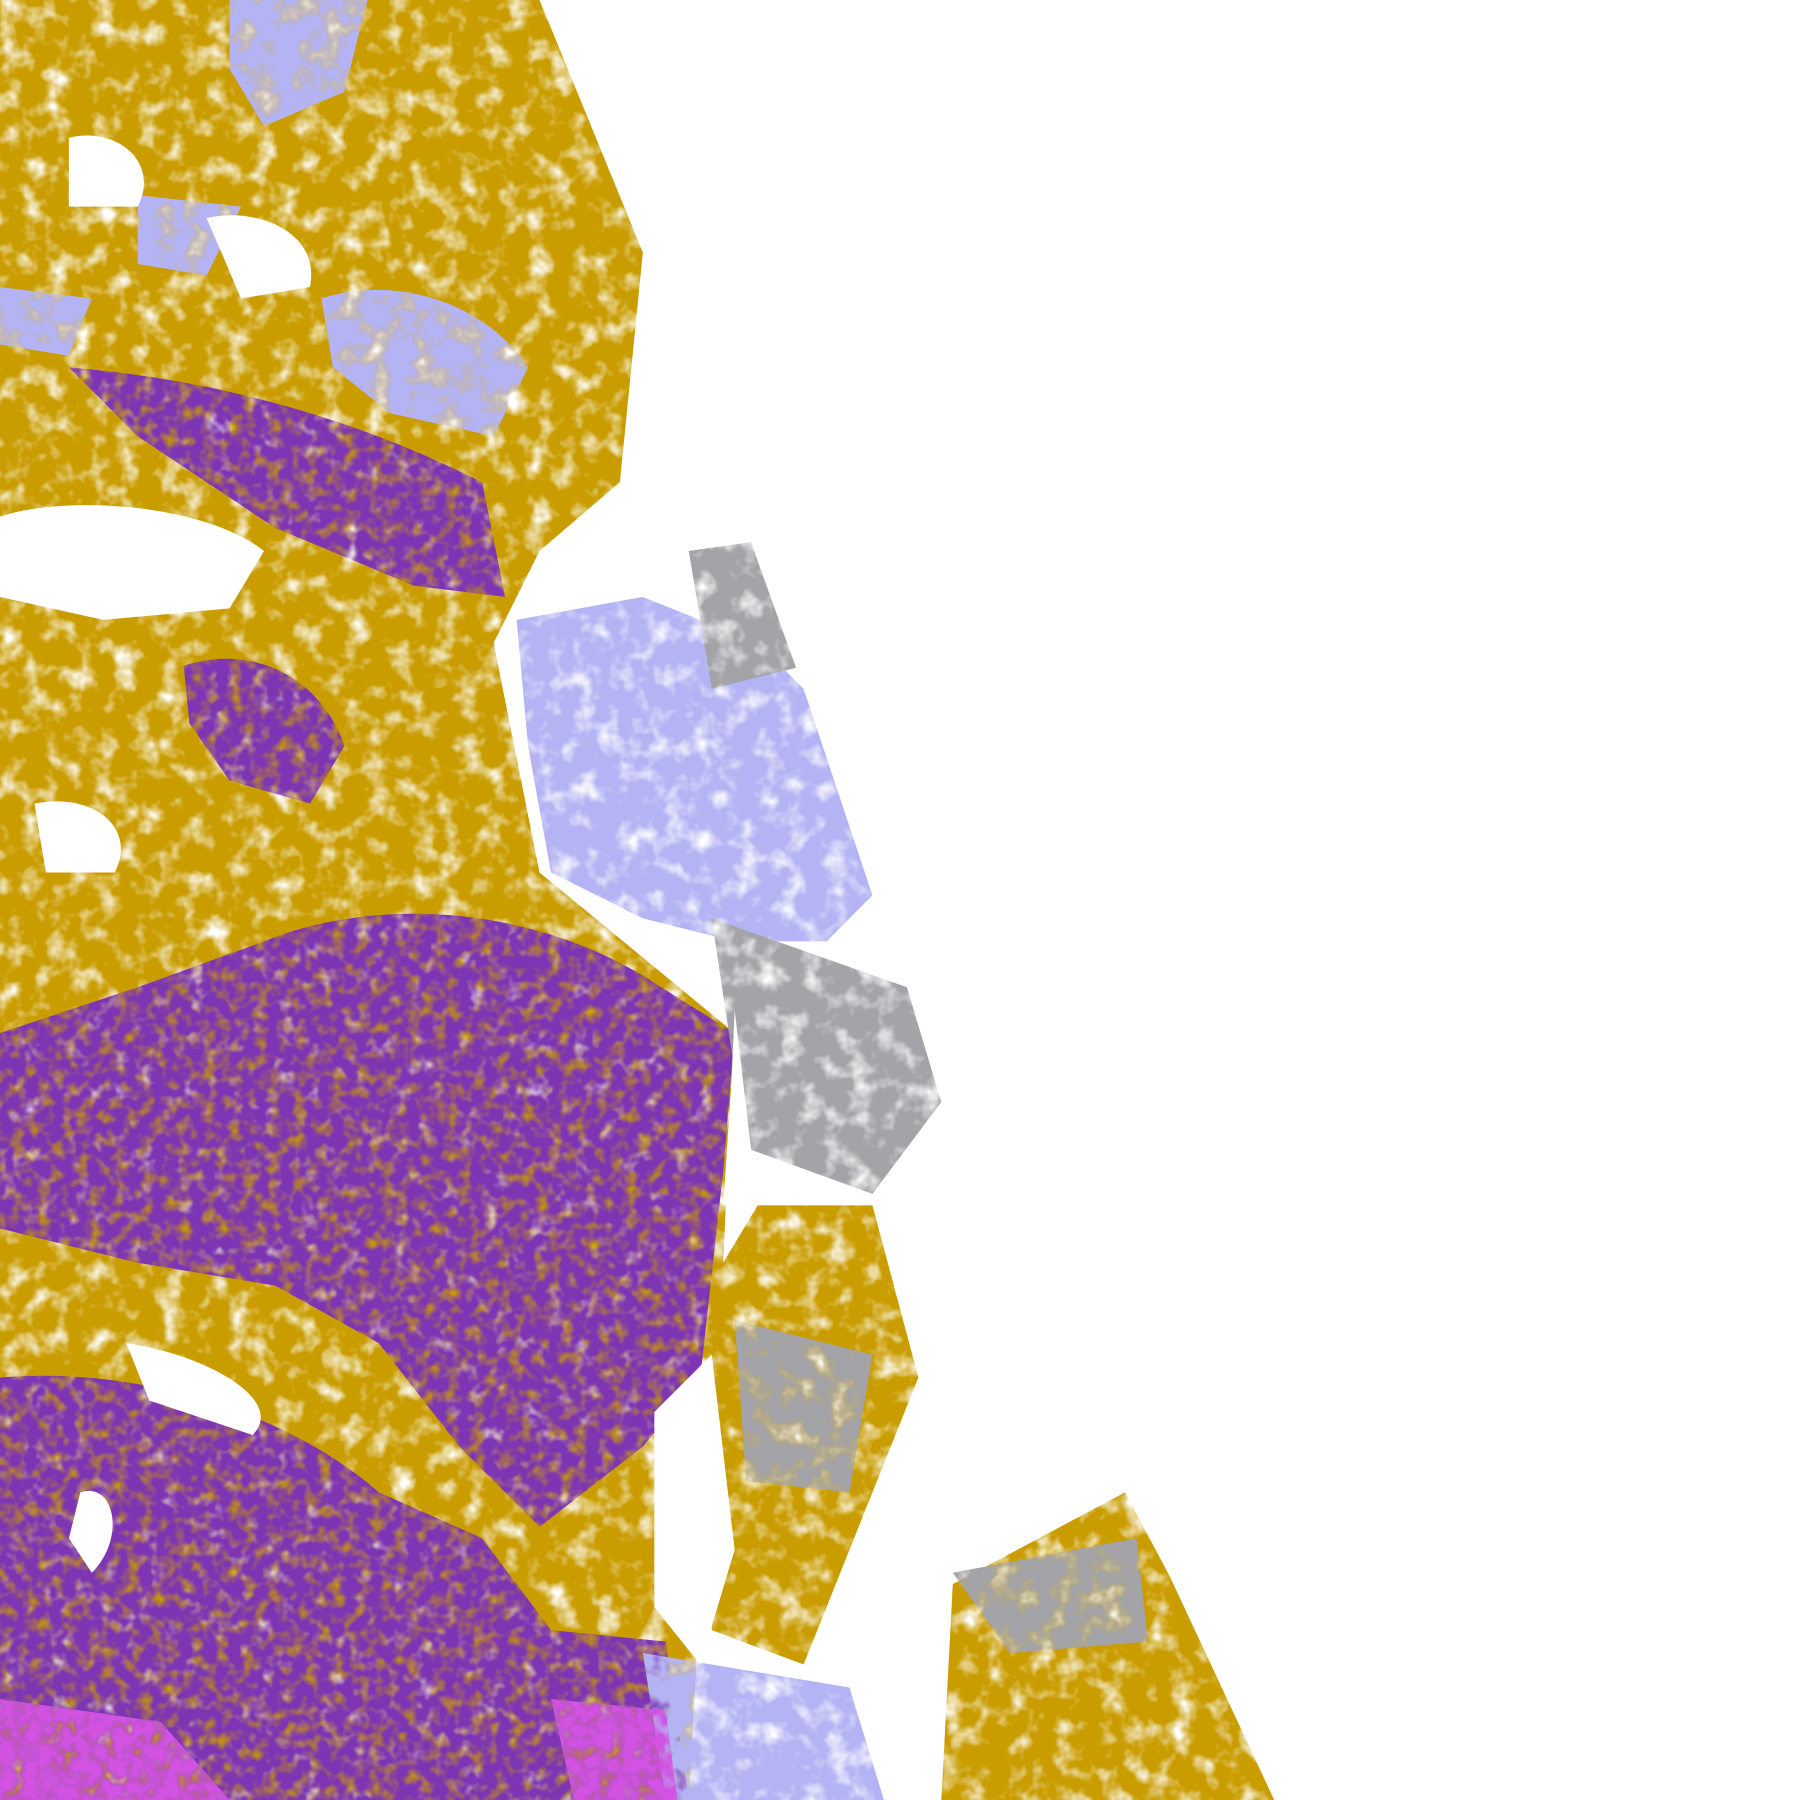 Image resolution: width=1800 pixels, height=1800 pixels. What do you see at coordinates (339, 1749) in the screenshot?
I see `cloud-class-magenta` at bounding box center [339, 1749].